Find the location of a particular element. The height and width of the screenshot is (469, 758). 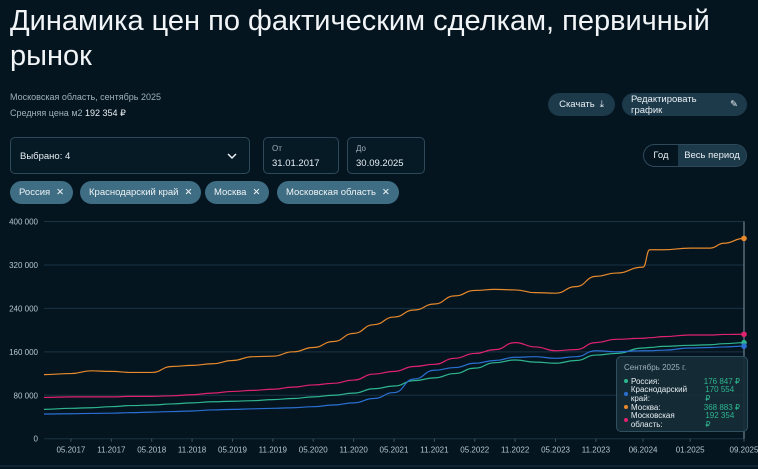

x-tick-label: 05.2018 is located at coordinates (151, 450).